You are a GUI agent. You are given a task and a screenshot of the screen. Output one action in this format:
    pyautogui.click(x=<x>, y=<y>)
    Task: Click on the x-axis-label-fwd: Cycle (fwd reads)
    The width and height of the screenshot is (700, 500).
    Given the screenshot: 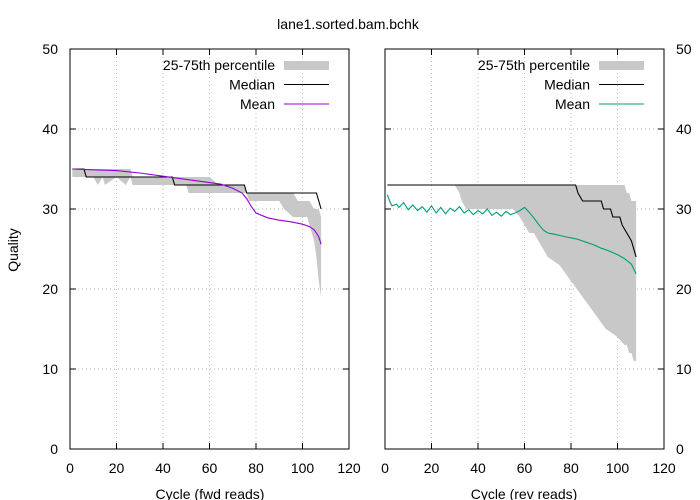 What is the action you would take?
    pyautogui.click(x=210, y=493)
    